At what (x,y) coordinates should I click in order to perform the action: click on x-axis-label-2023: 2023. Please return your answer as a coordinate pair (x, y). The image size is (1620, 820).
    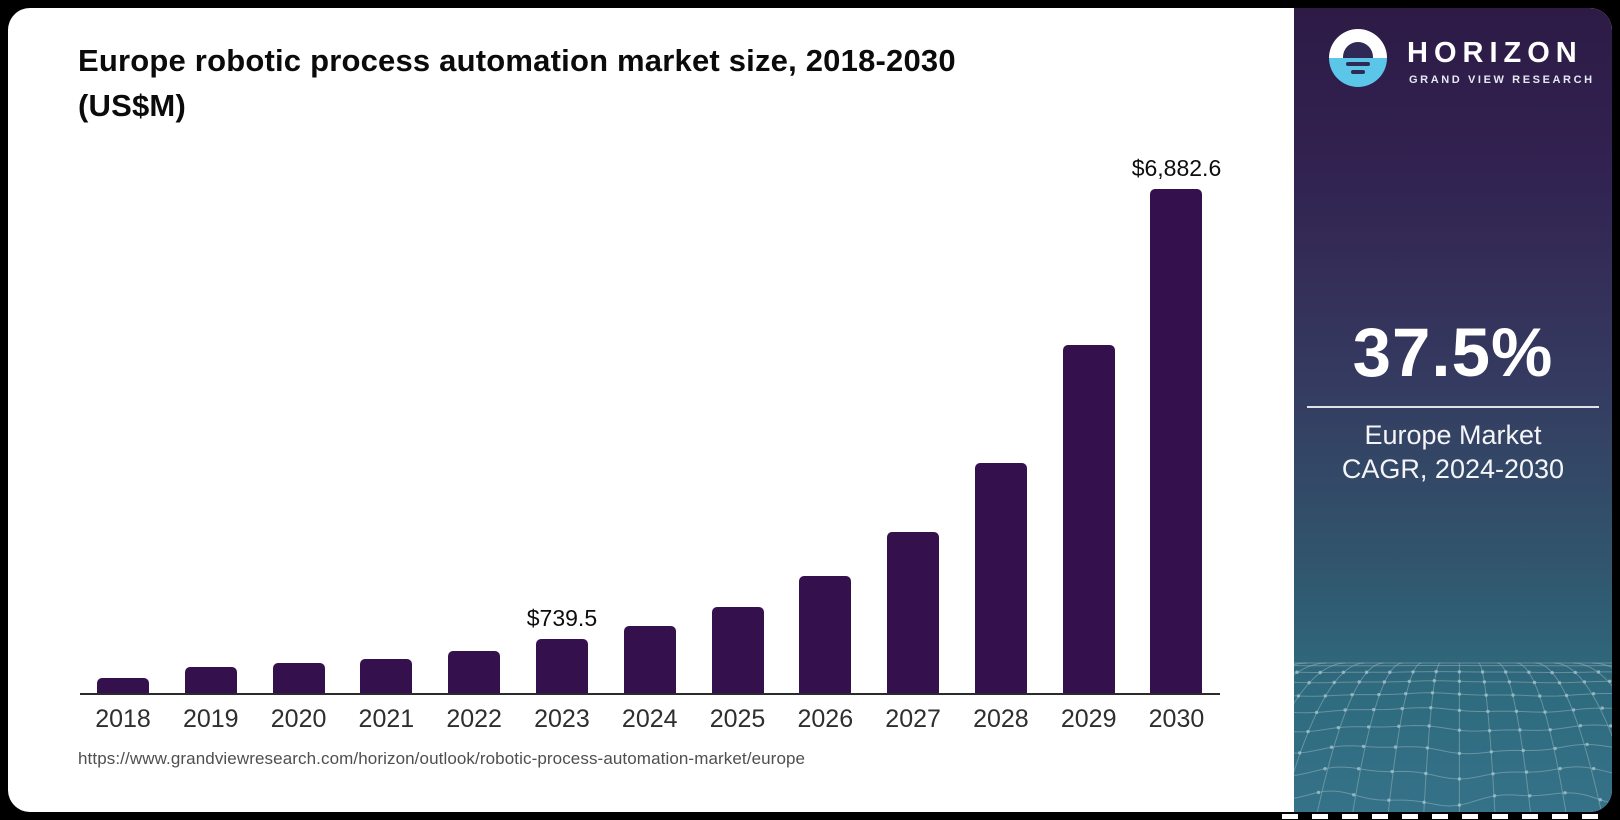
    Looking at the image, I should click on (562, 719).